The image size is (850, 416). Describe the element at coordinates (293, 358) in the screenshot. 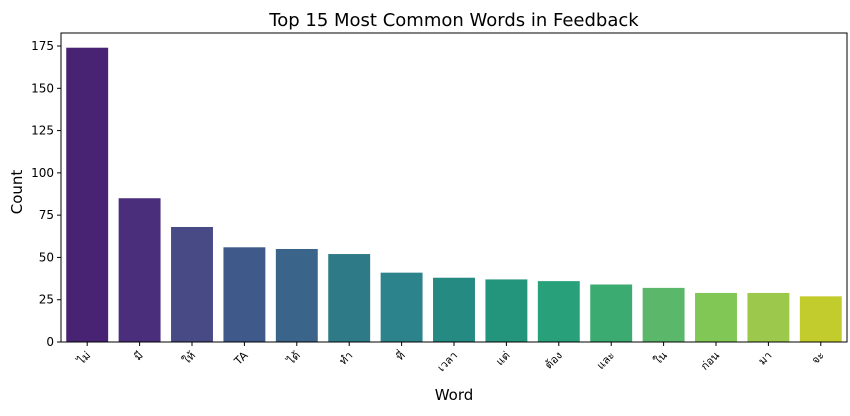

I see `x-tick-label: ได้` at that location.